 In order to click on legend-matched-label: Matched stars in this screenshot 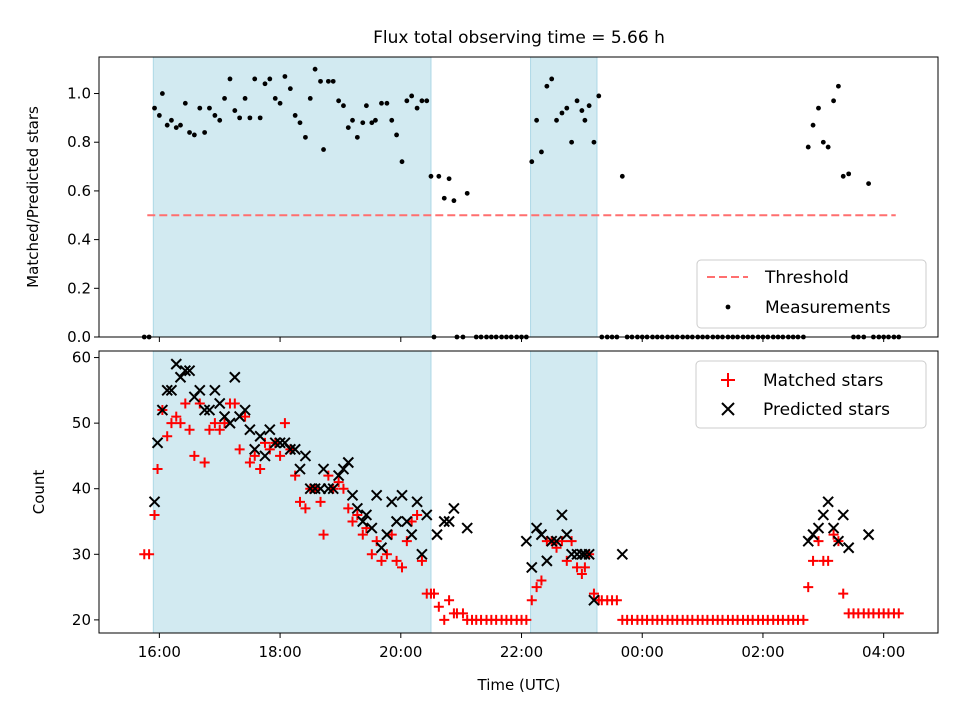, I will do `click(823, 381)`.